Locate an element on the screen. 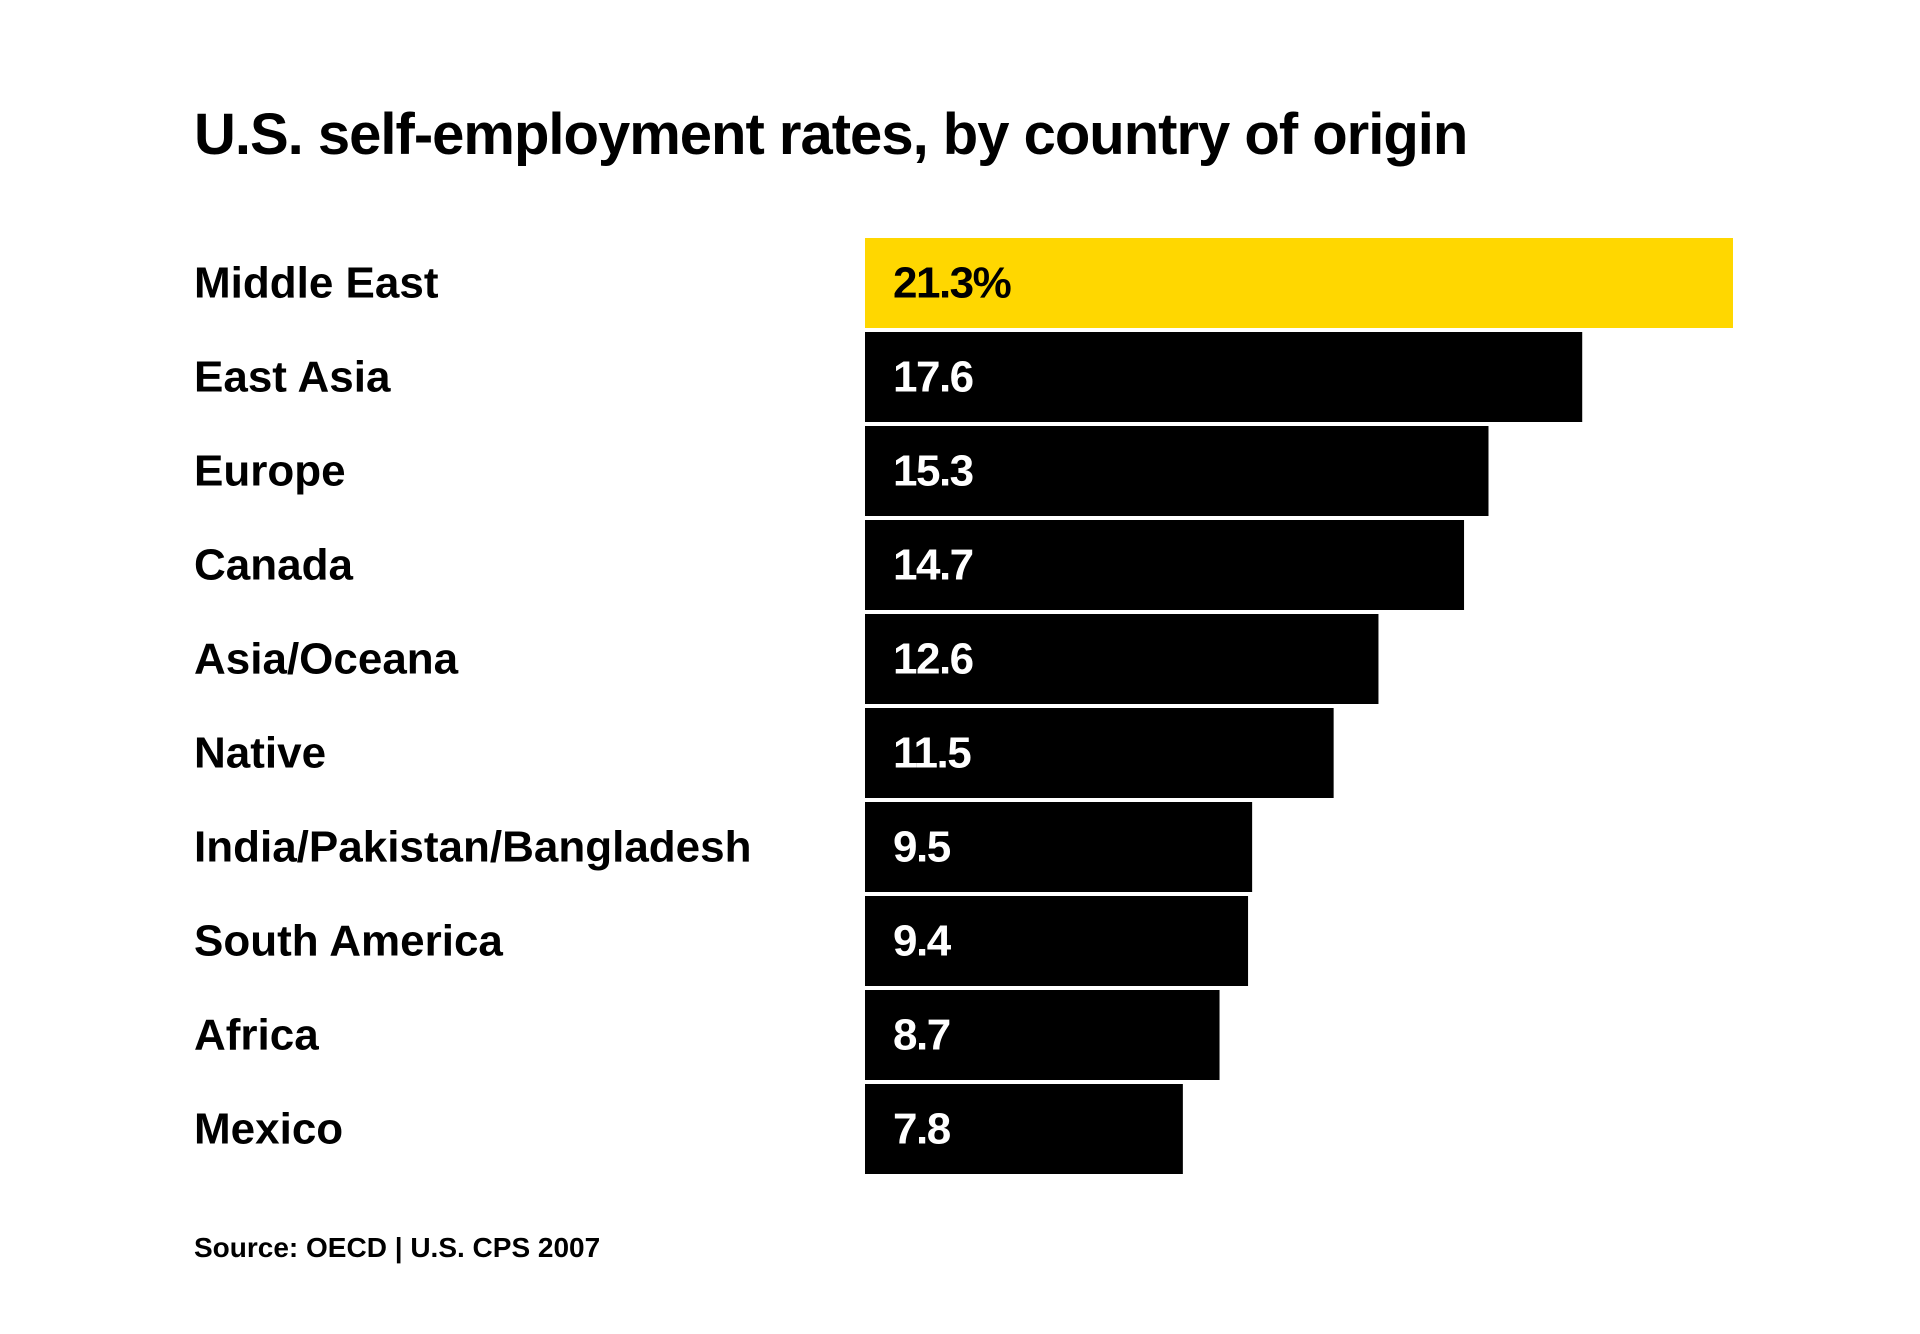  category-label: India/Pakistan/Bangladesh is located at coordinates (473, 847).